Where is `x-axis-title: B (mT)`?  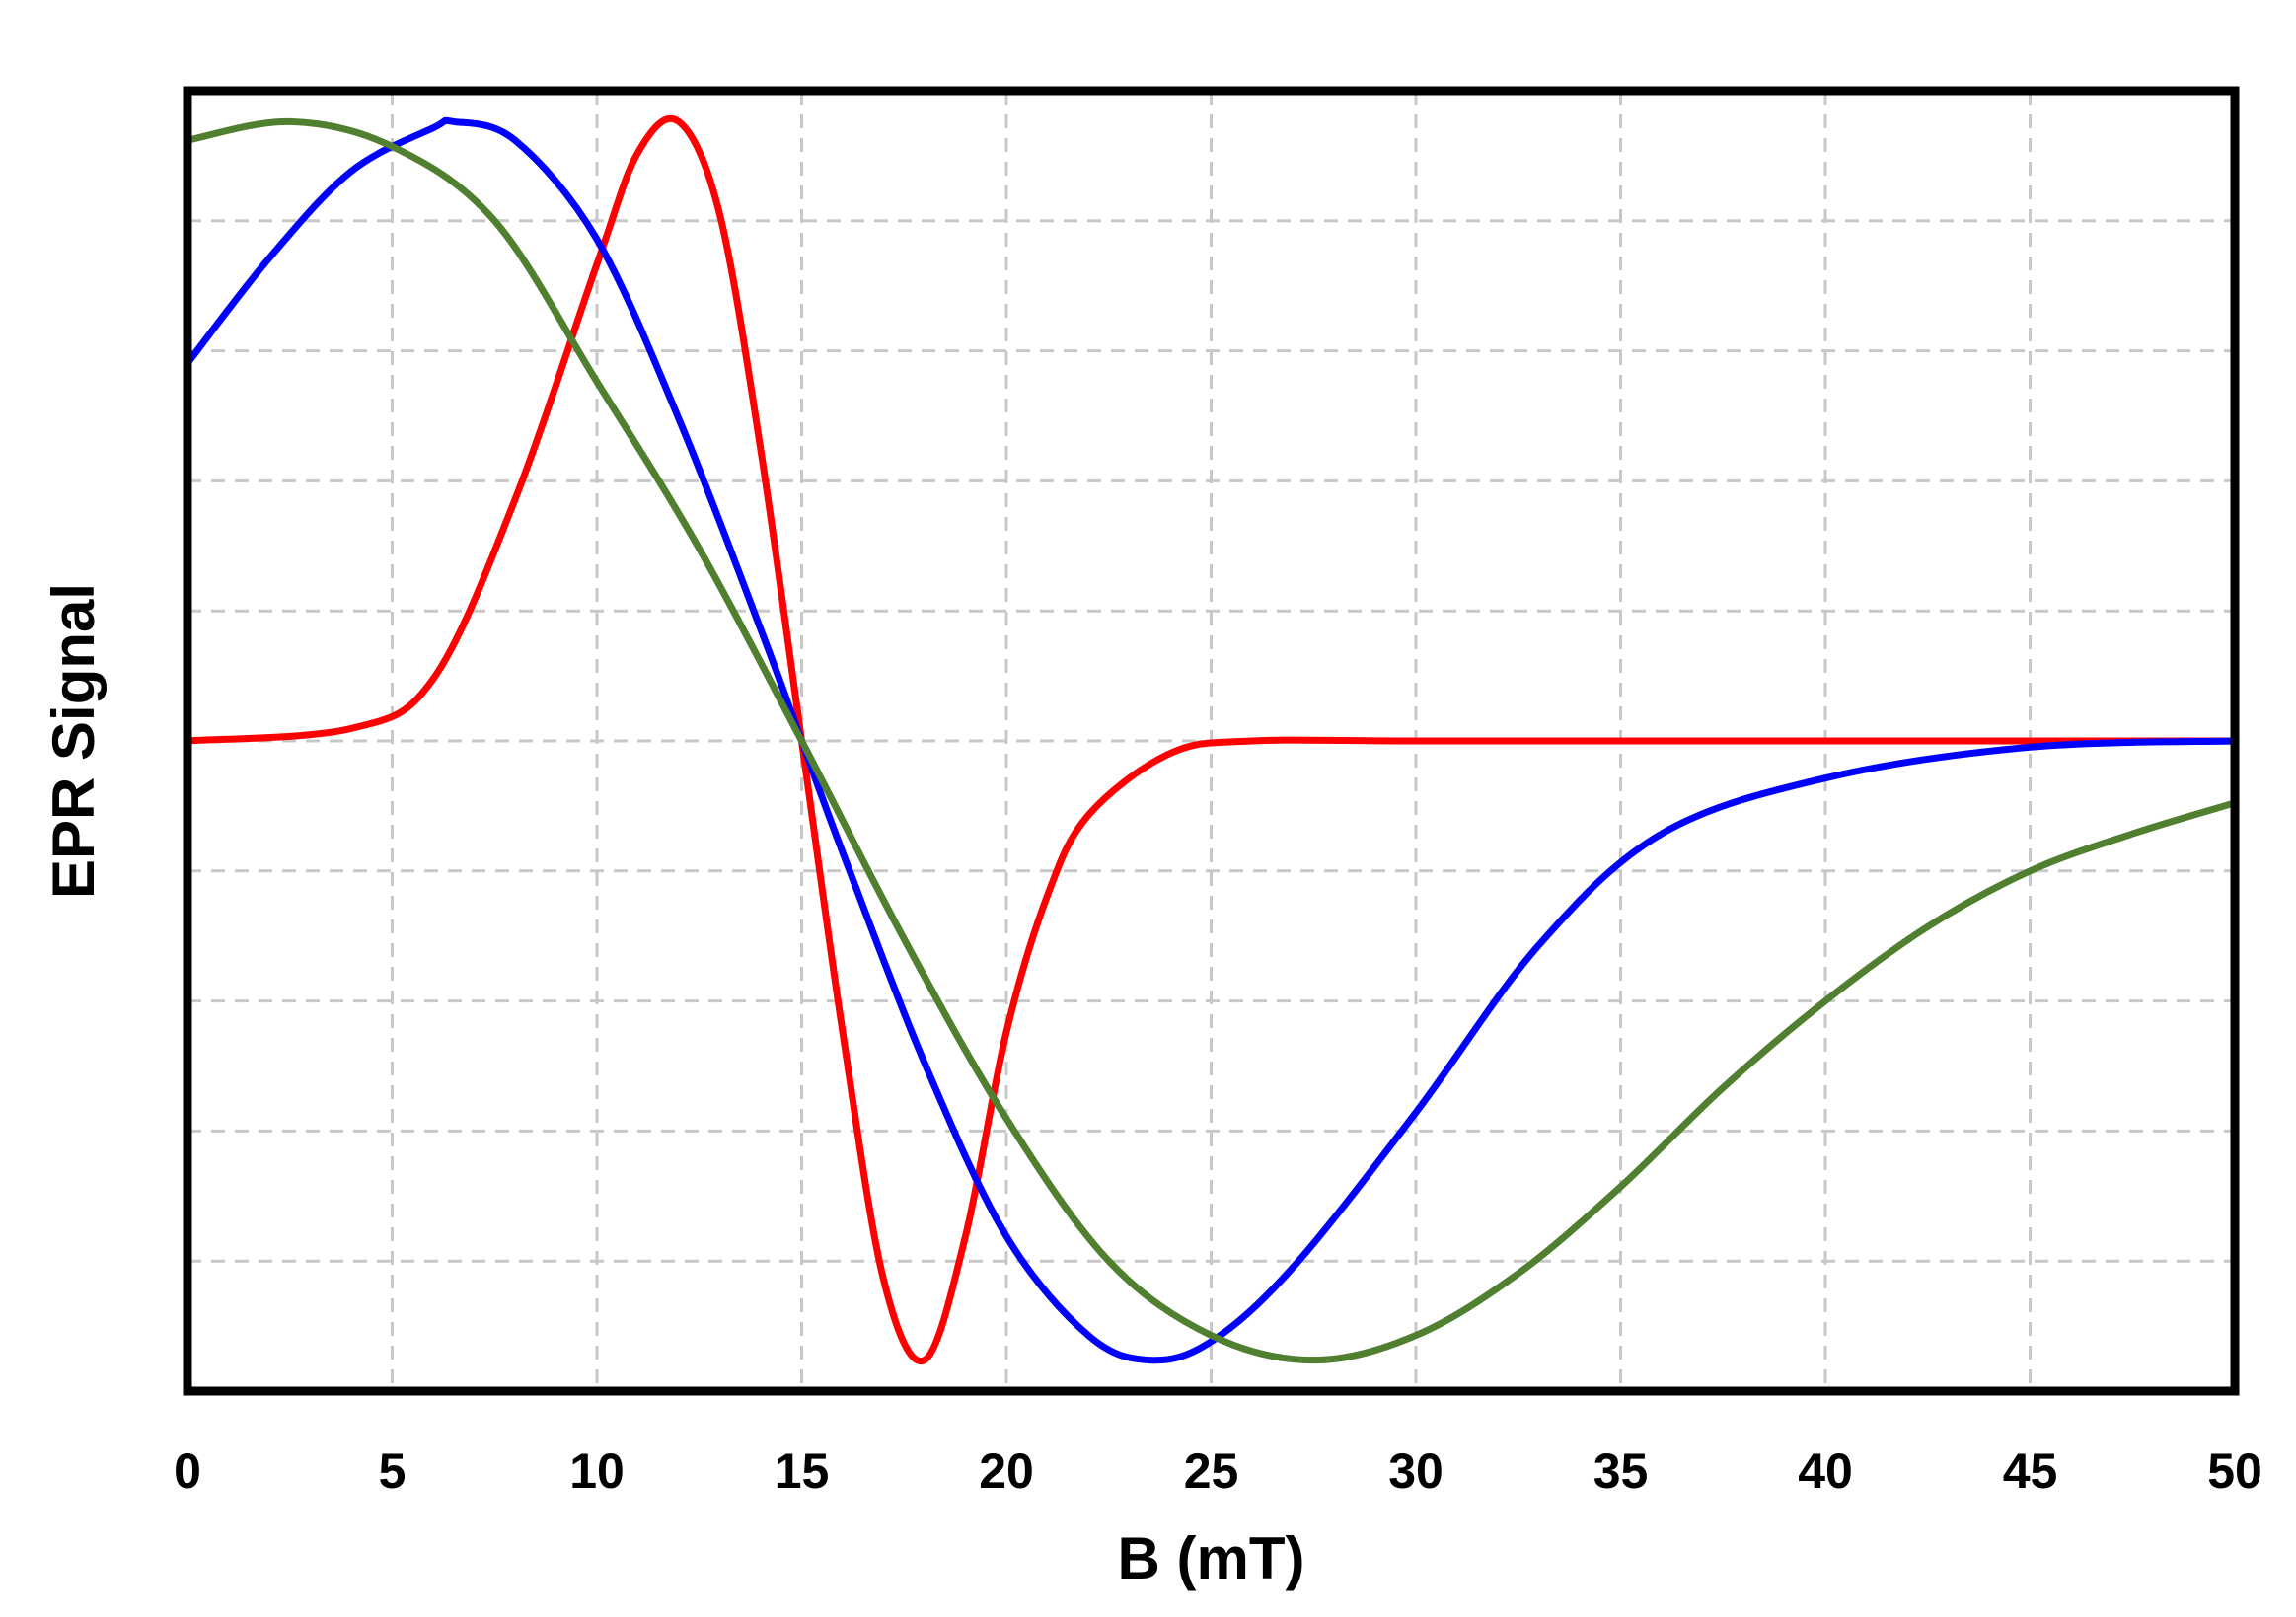 x-axis-title: B (mT) is located at coordinates (1211, 1558).